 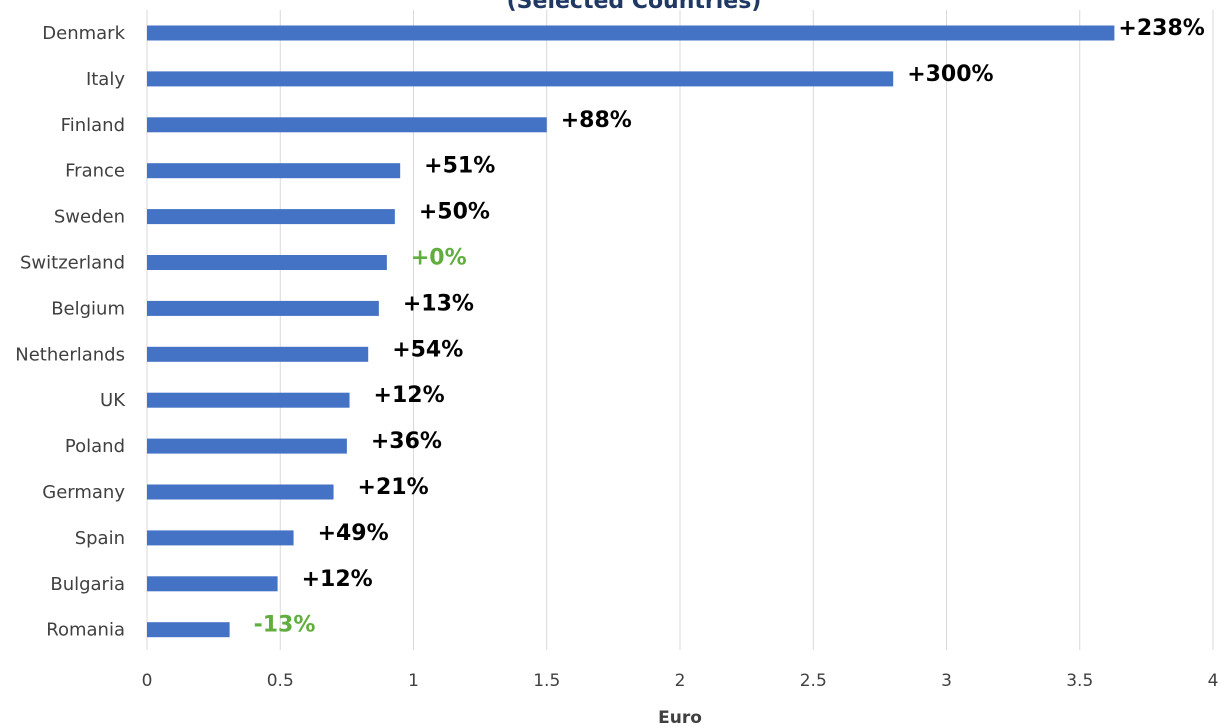 I want to click on x-tick-label: 2, so click(x=680, y=681).